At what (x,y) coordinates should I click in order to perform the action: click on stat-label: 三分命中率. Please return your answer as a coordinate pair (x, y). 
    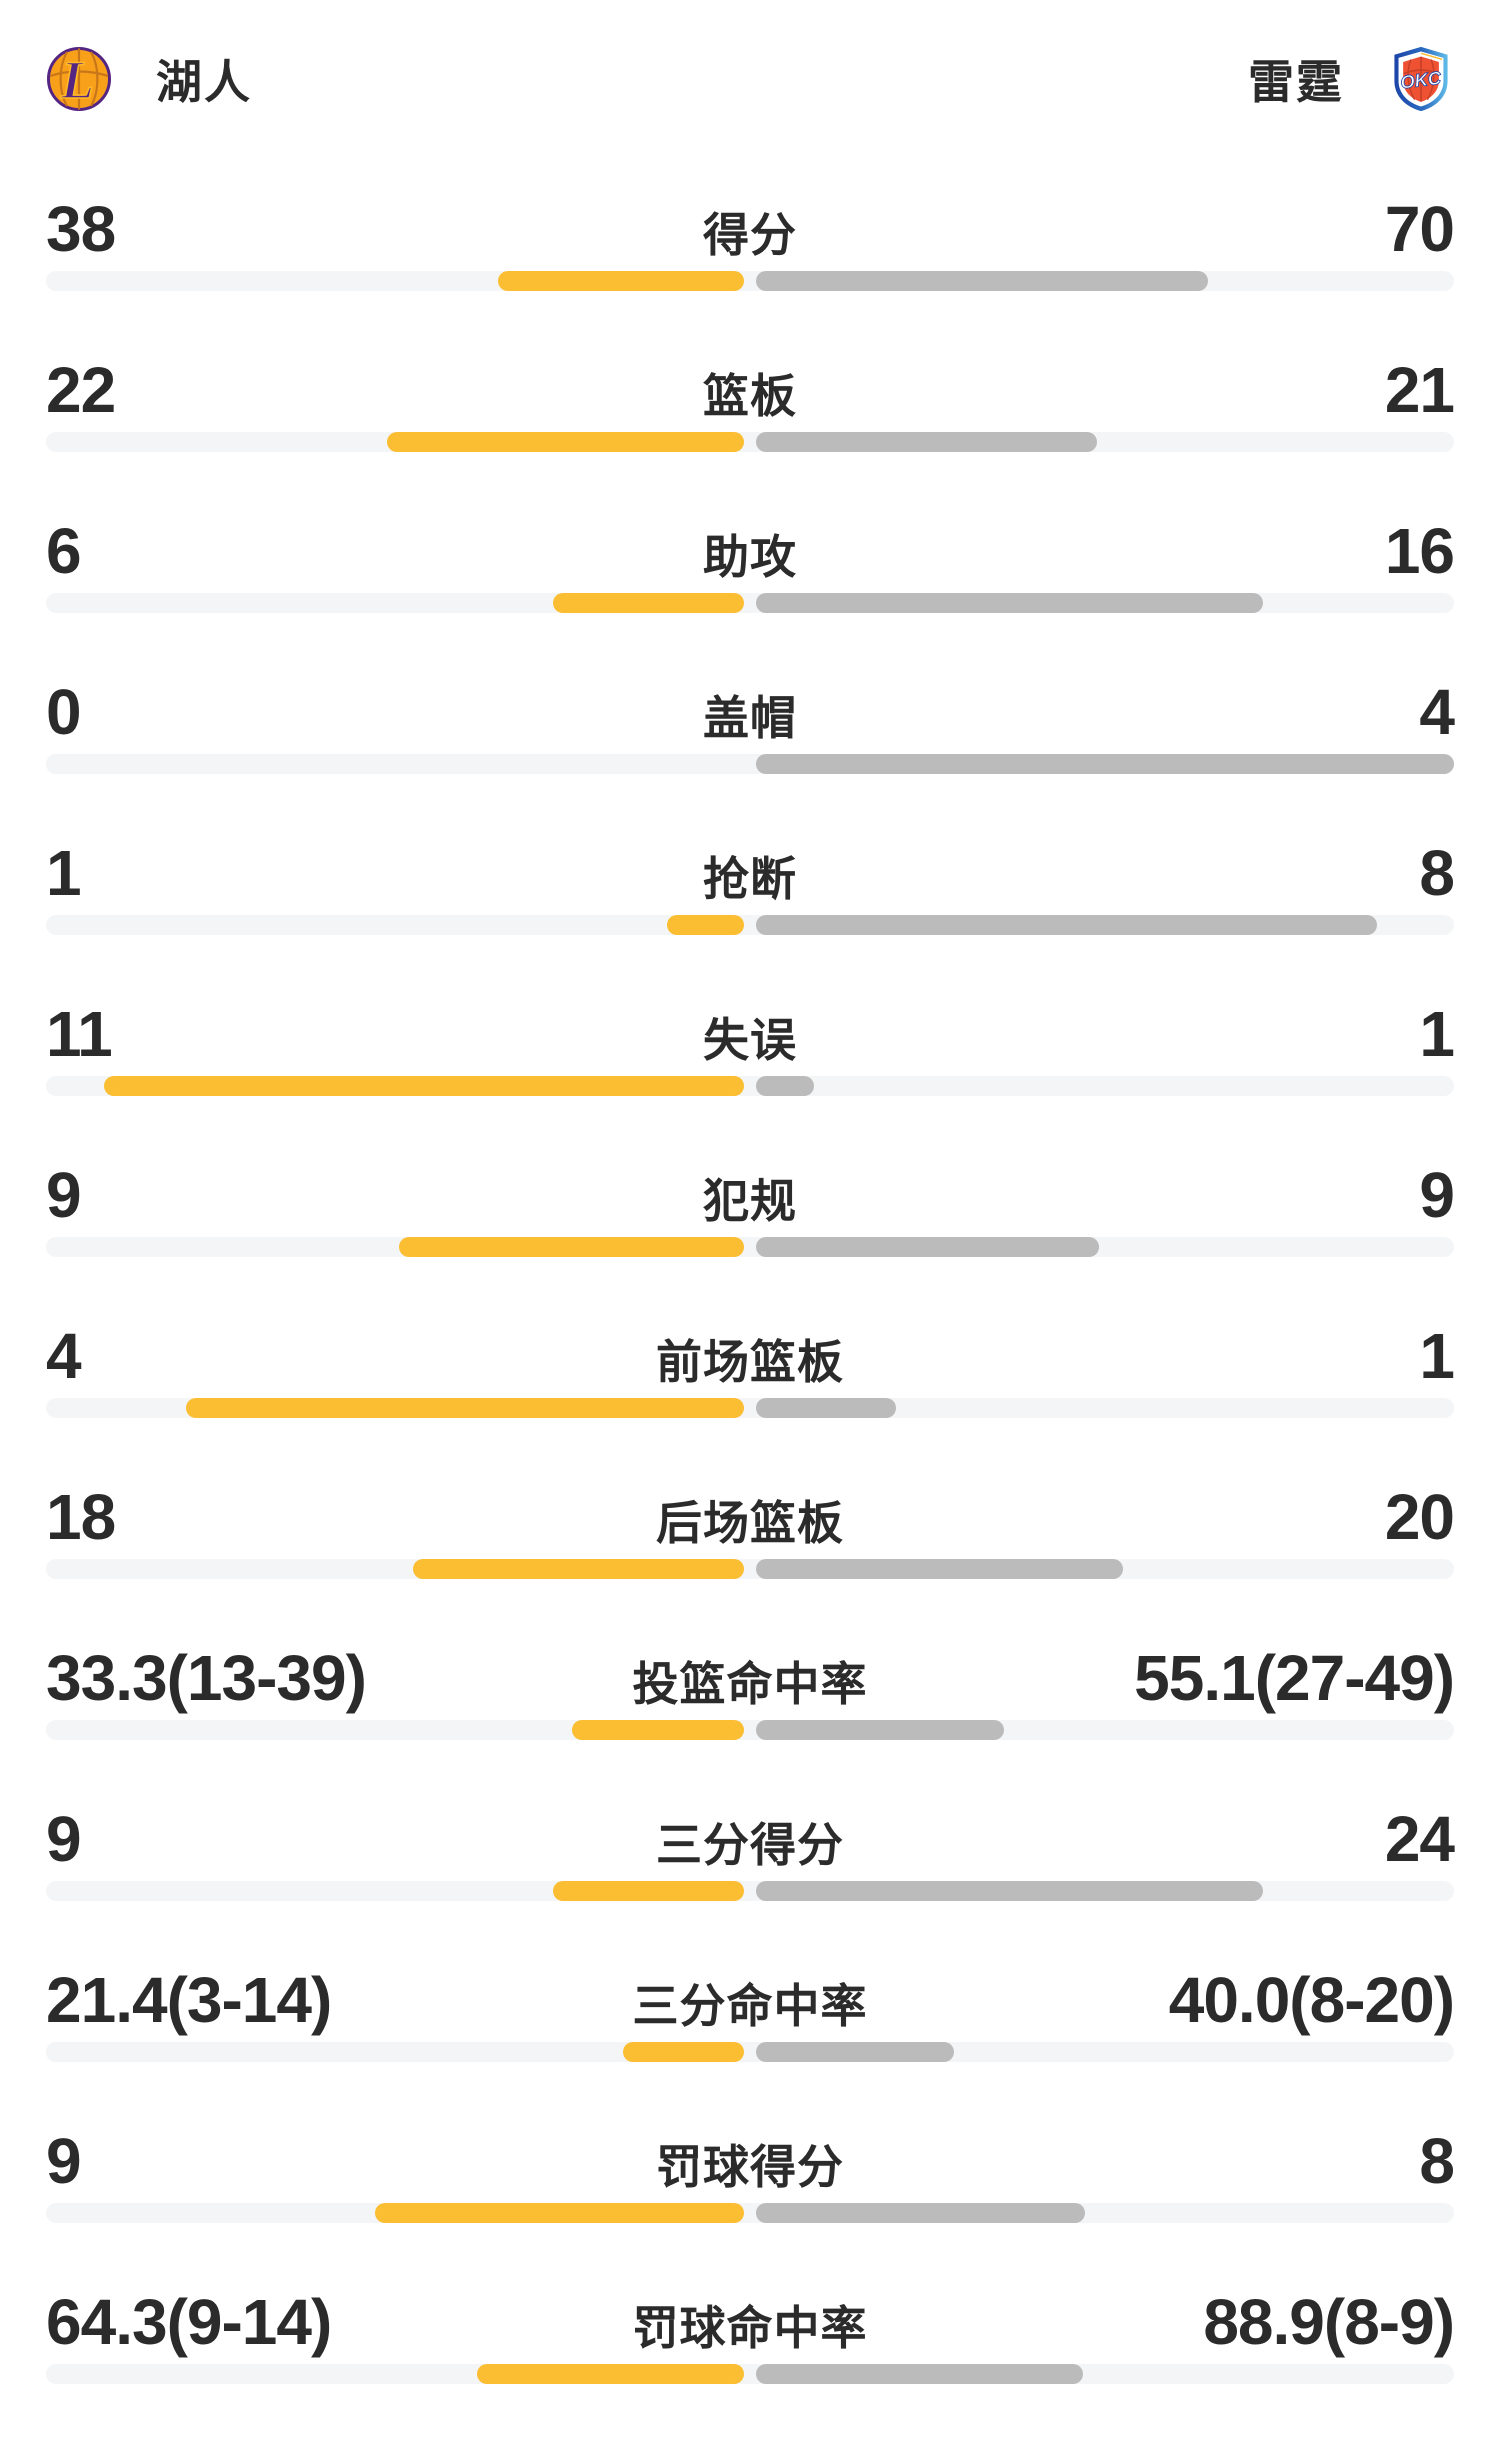
    Looking at the image, I should click on (750, 2006).